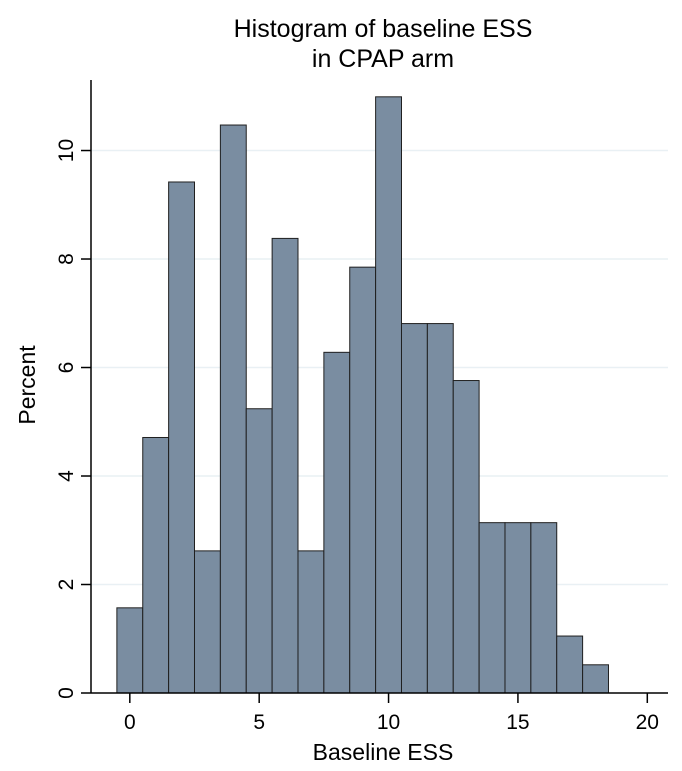 The width and height of the screenshot is (682, 771). Describe the element at coordinates (388, 722) in the screenshot. I see `x-tick-label-2: 10` at that location.